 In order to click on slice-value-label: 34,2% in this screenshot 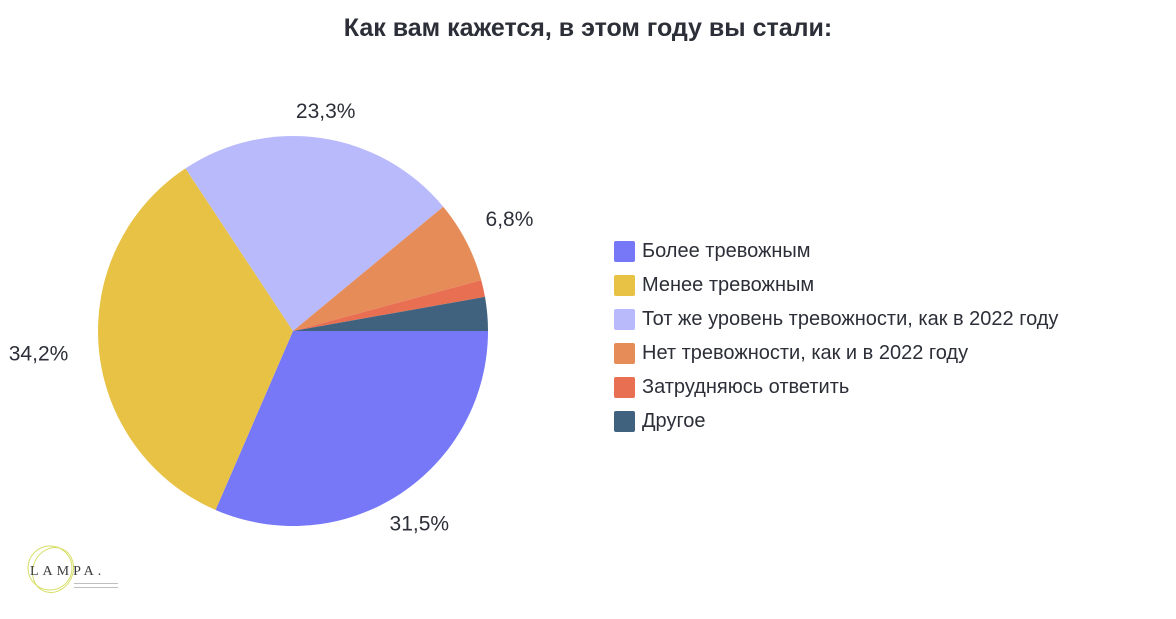, I will do `click(39, 353)`.